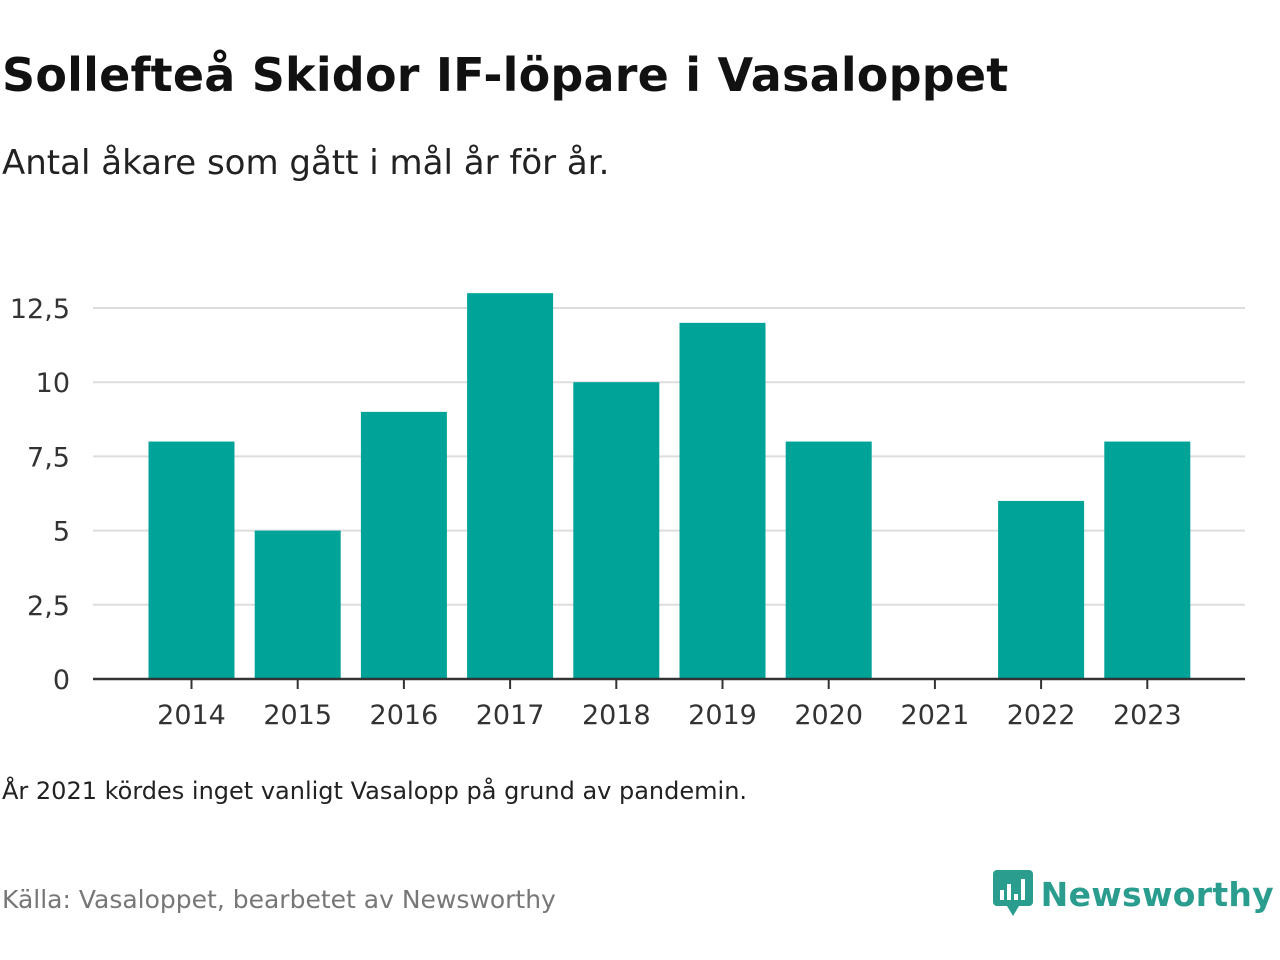 This screenshot has height=960, width=1280. What do you see at coordinates (48, 457) in the screenshot?
I see `y-tick-label: 7,5` at bounding box center [48, 457].